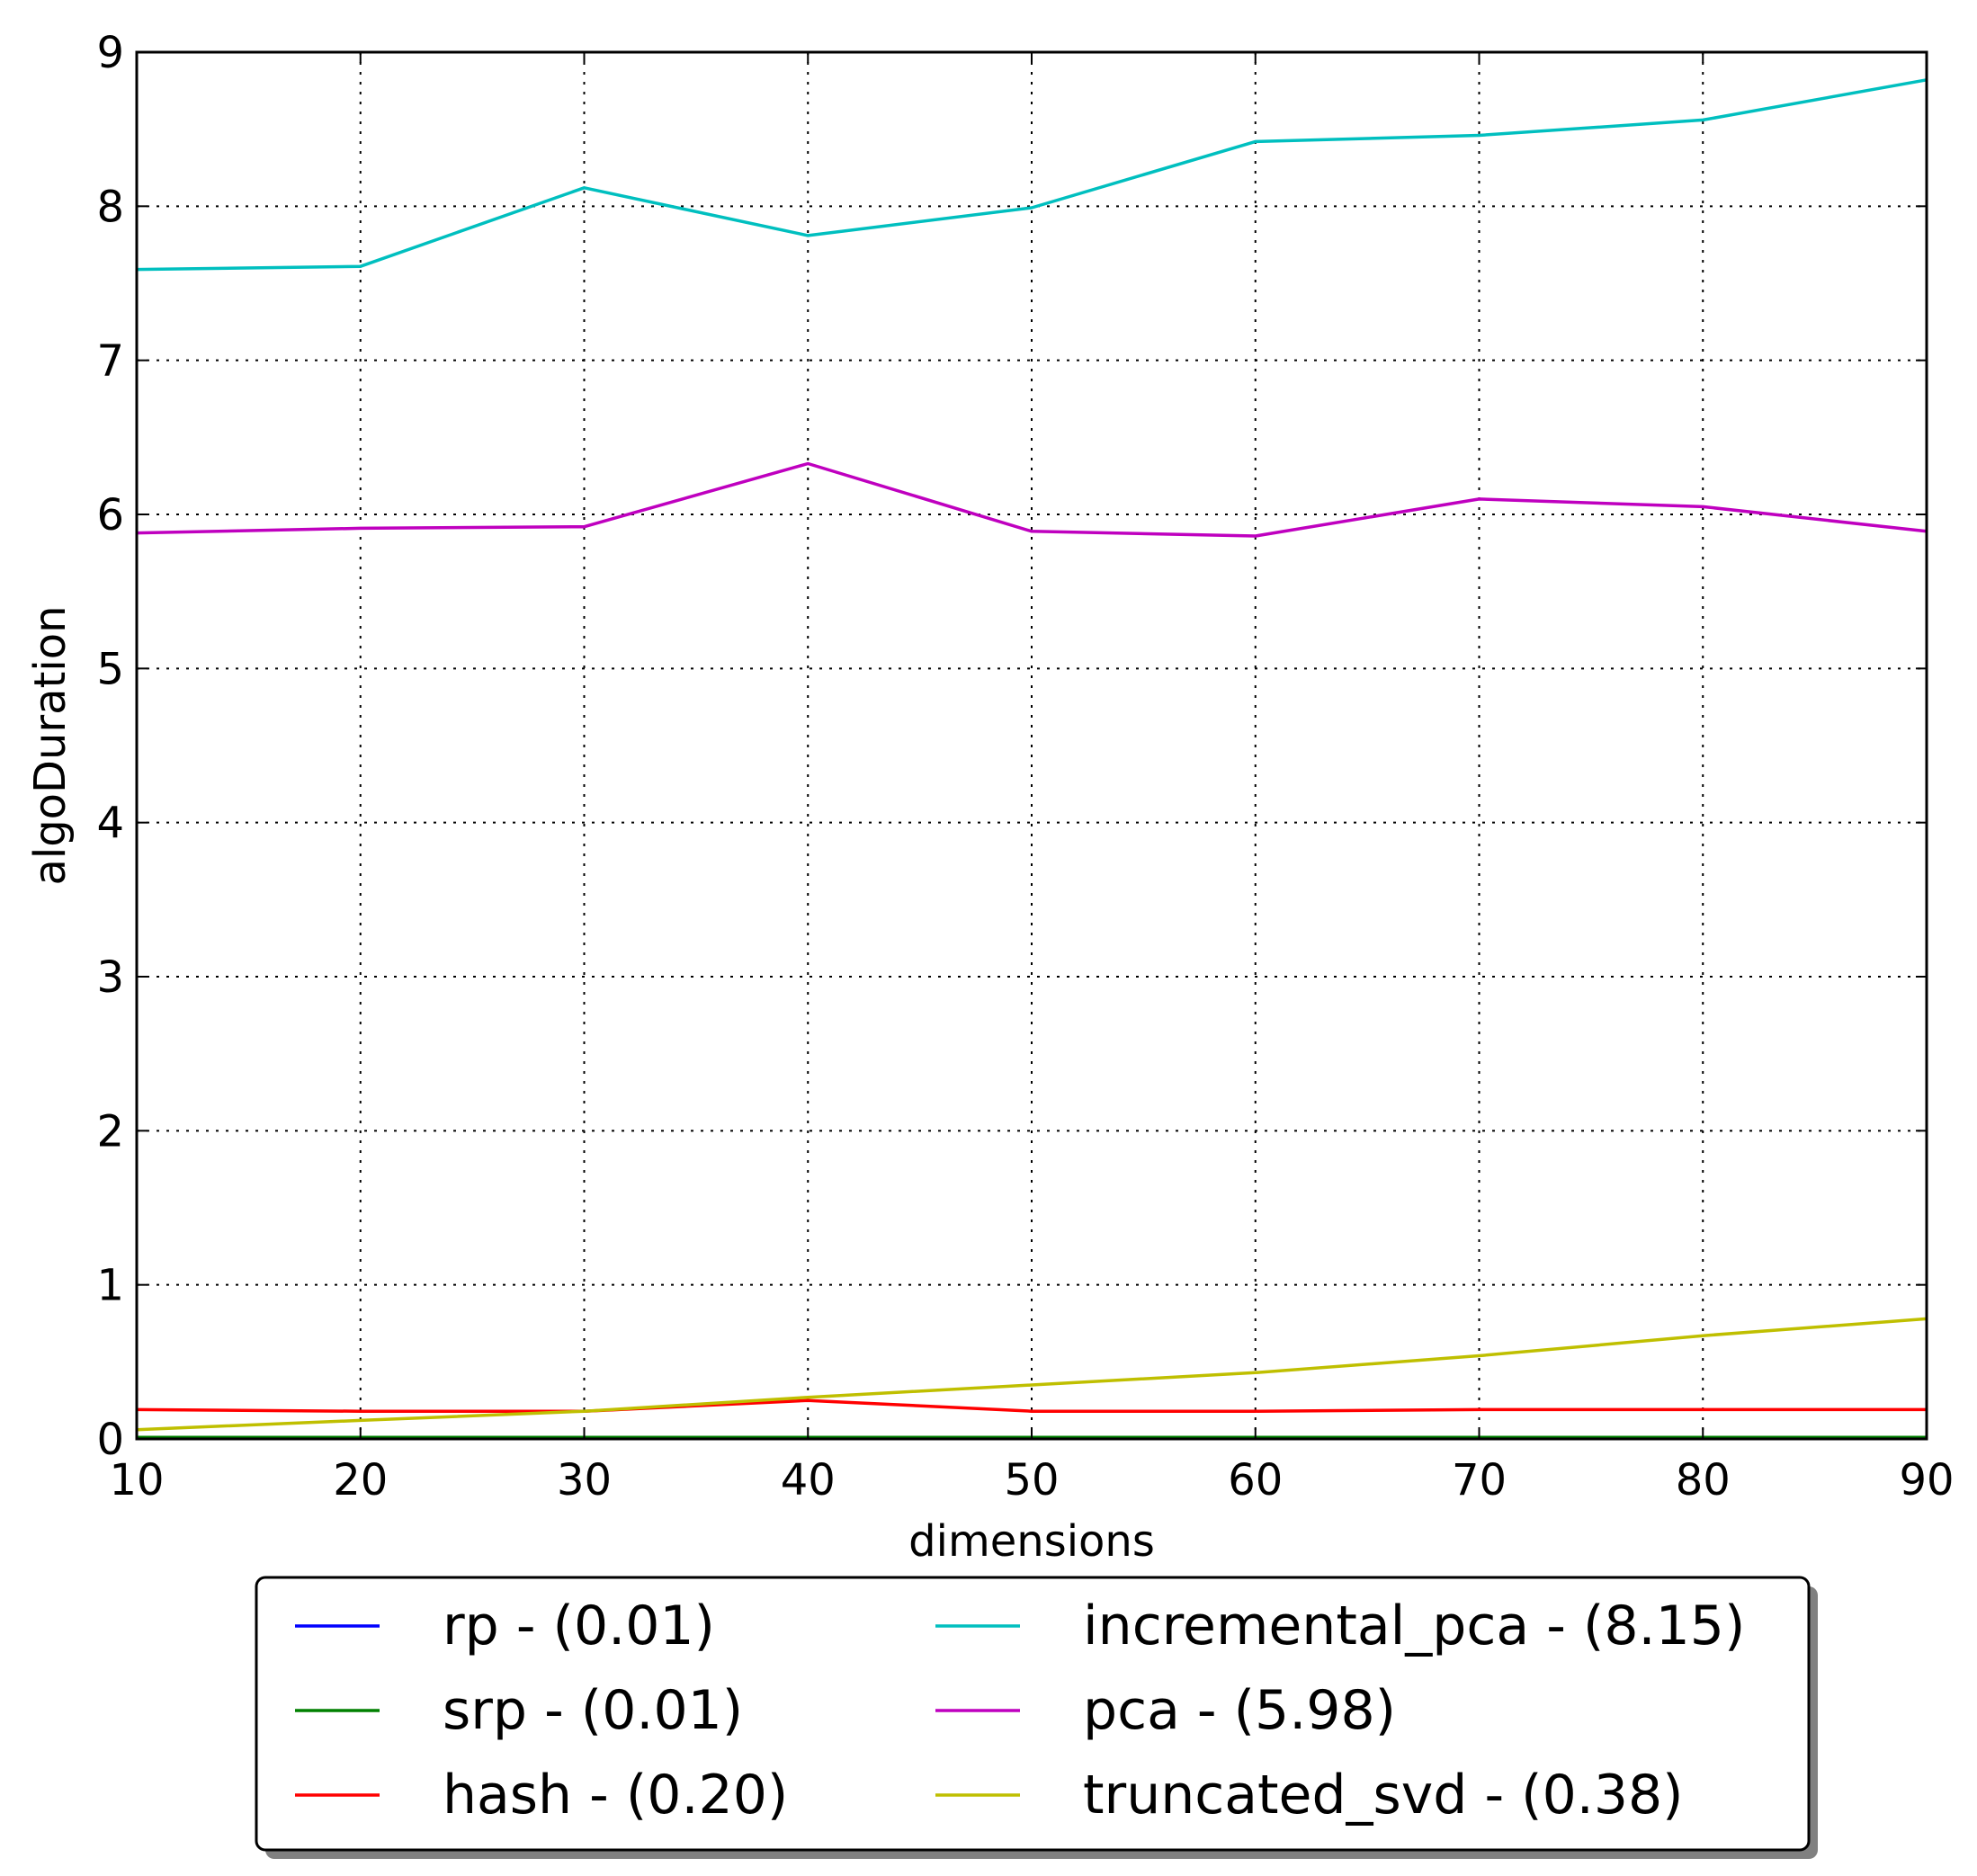 The height and width of the screenshot is (1876, 1977). What do you see at coordinates (584, 1480) in the screenshot?
I see `x-tick-label: 30` at bounding box center [584, 1480].